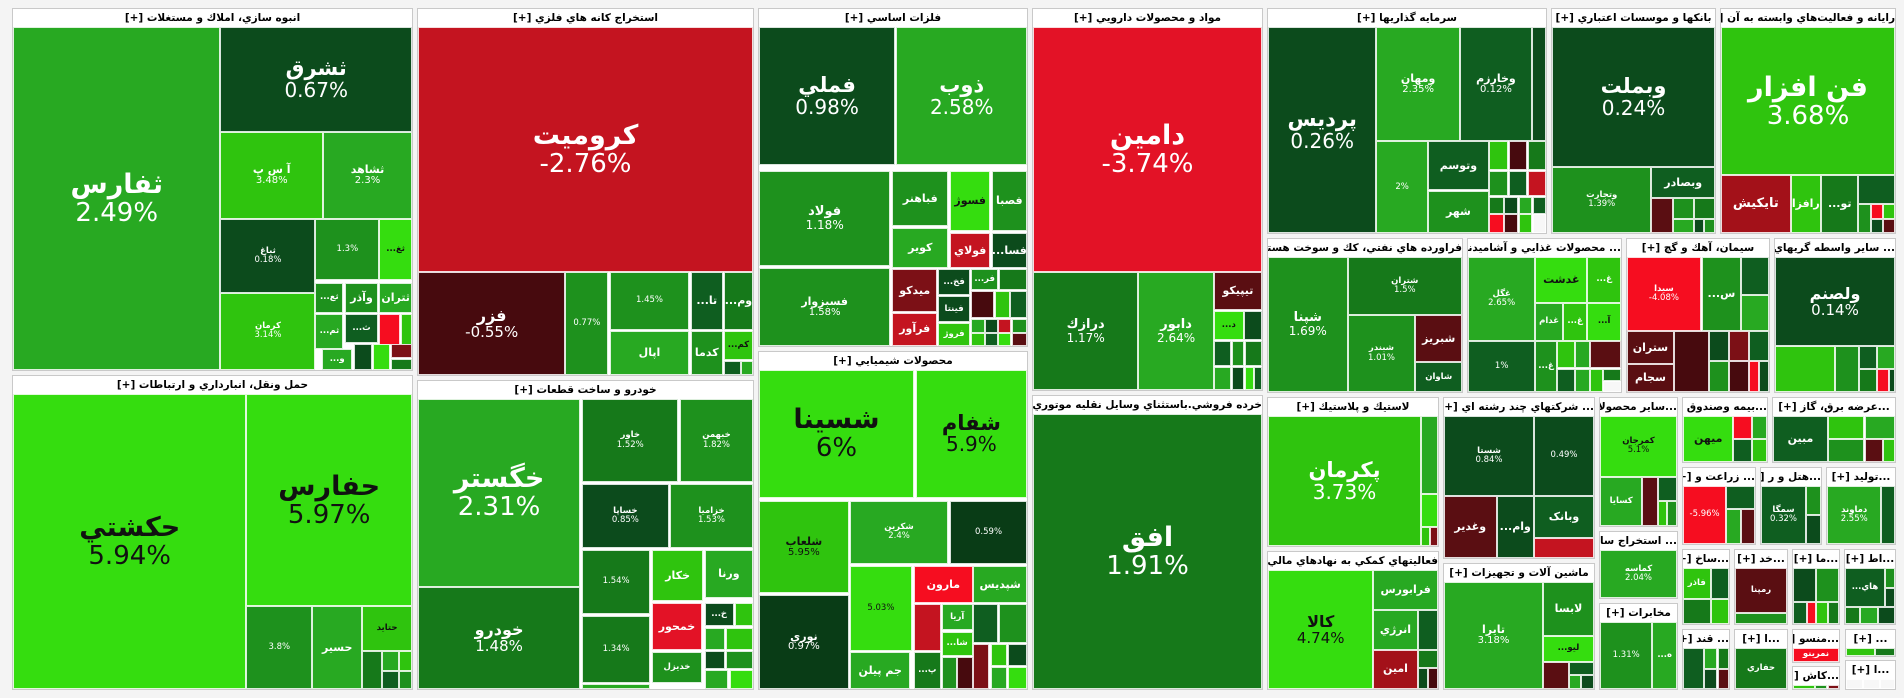  What do you see at coordinates (268, 331) in the screenshot?
I see `treemap-tile-stock: کرمان 3.14%` at bounding box center [268, 331].